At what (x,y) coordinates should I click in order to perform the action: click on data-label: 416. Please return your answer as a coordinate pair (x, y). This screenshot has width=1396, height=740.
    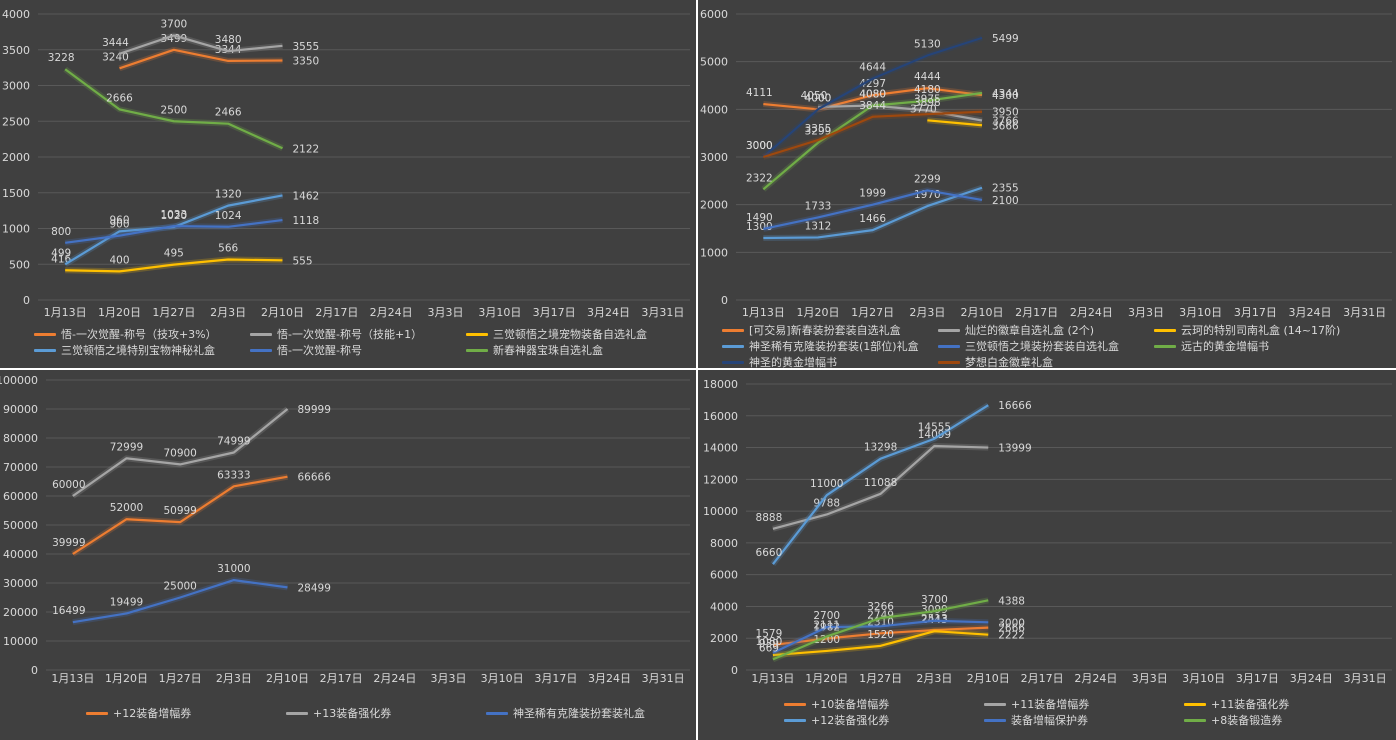
    Looking at the image, I should click on (61, 259).